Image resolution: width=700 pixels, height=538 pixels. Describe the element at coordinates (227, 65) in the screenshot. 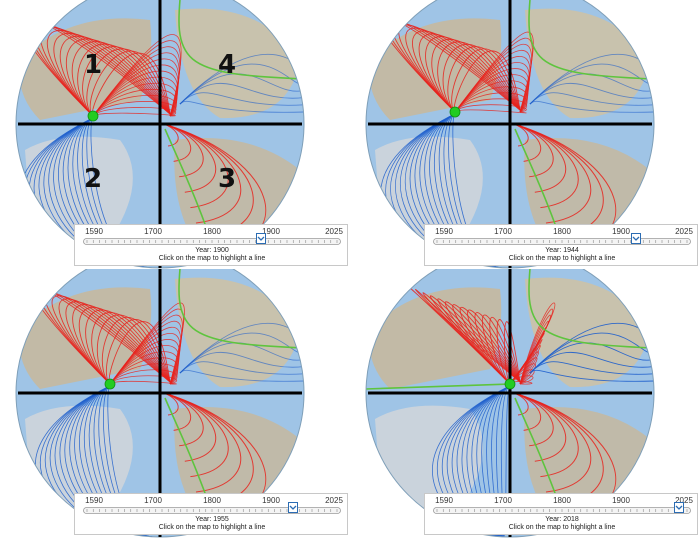

I see `quadrant-label-4: 4` at that location.